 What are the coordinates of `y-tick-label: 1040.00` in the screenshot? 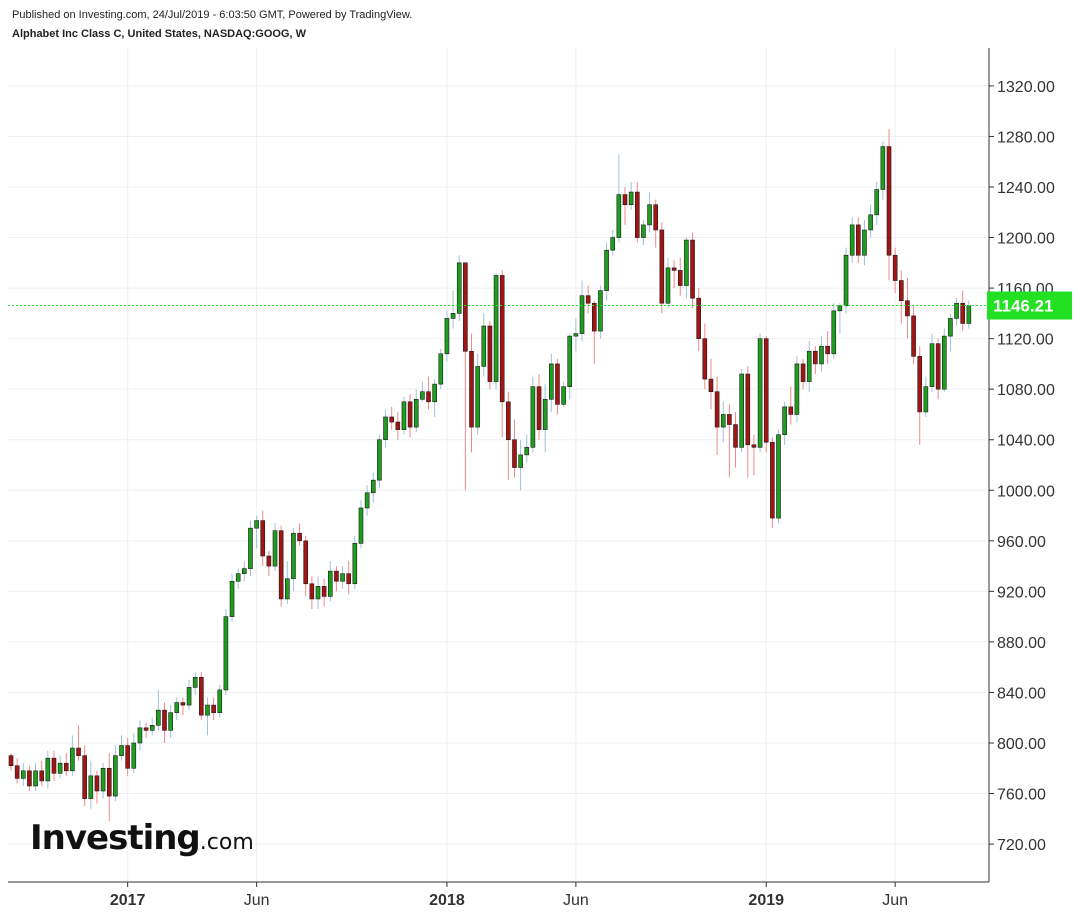 It's located at (1026, 441).